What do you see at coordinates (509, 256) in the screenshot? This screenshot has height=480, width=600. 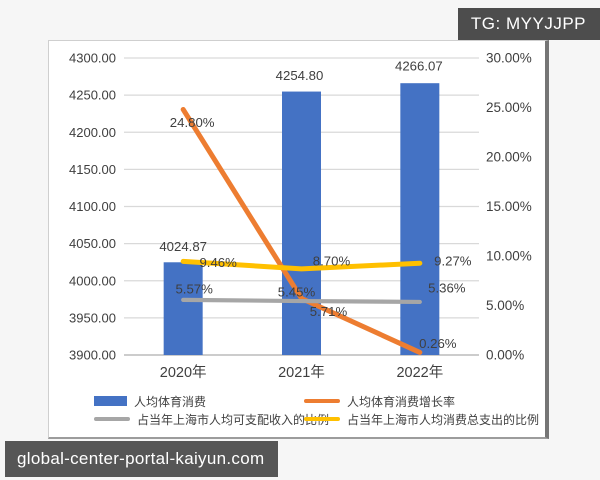 I see `right-axis-tick: 10.00%` at bounding box center [509, 256].